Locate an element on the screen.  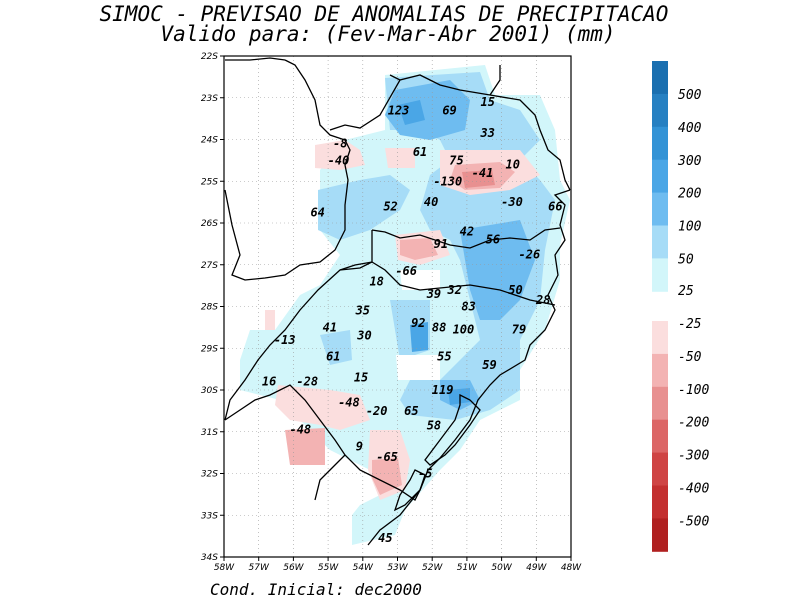
lat-tick-label: 30S is located at coordinates (209, 391).